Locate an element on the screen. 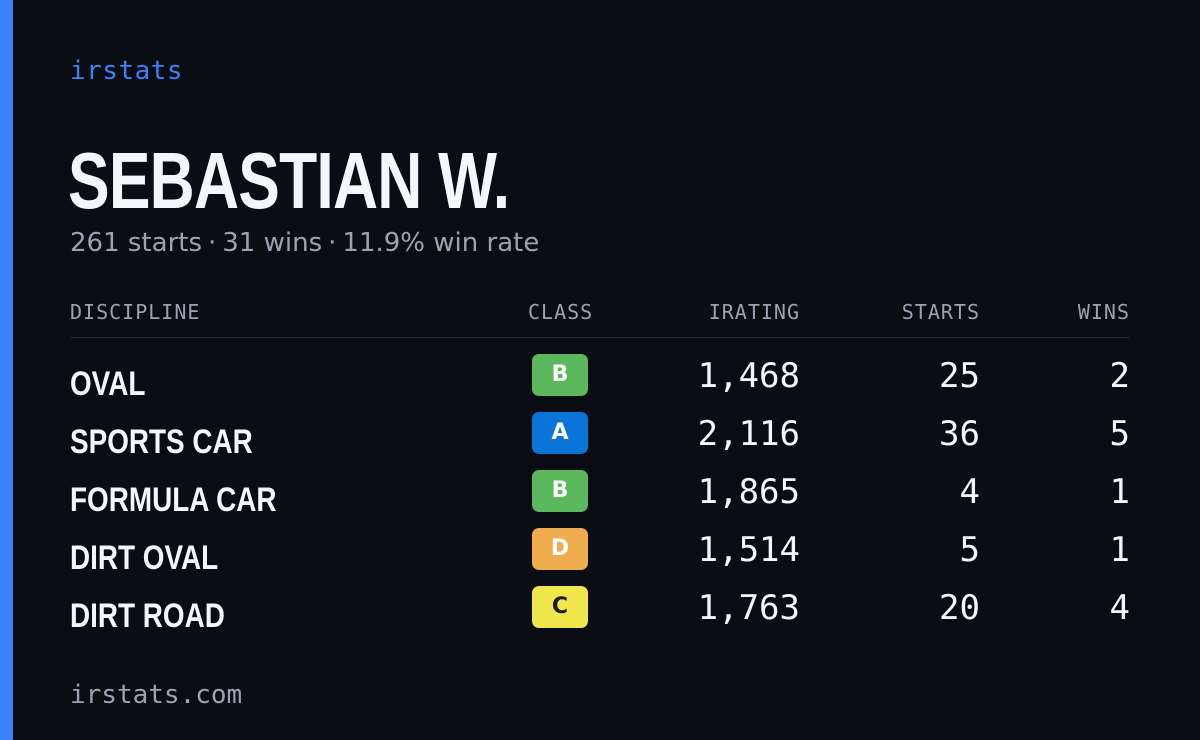 This screenshot has height=740, width=1200. win-rate: 11.9% win rate is located at coordinates (441, 243).